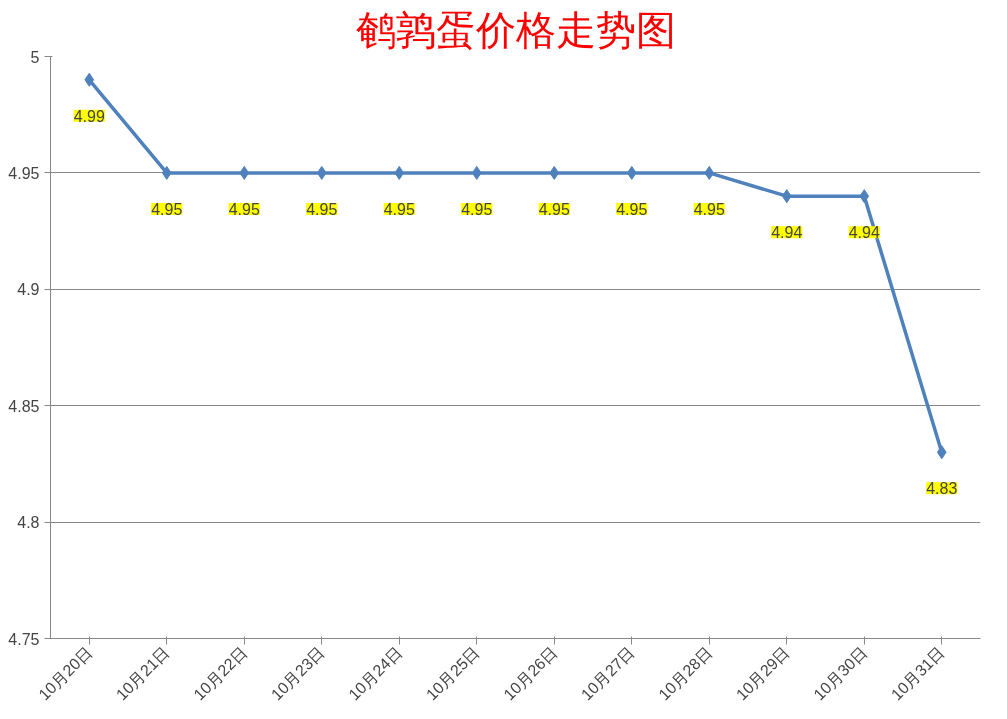  I want to click on x-tick-label: 10月24日, so click(375, 673).